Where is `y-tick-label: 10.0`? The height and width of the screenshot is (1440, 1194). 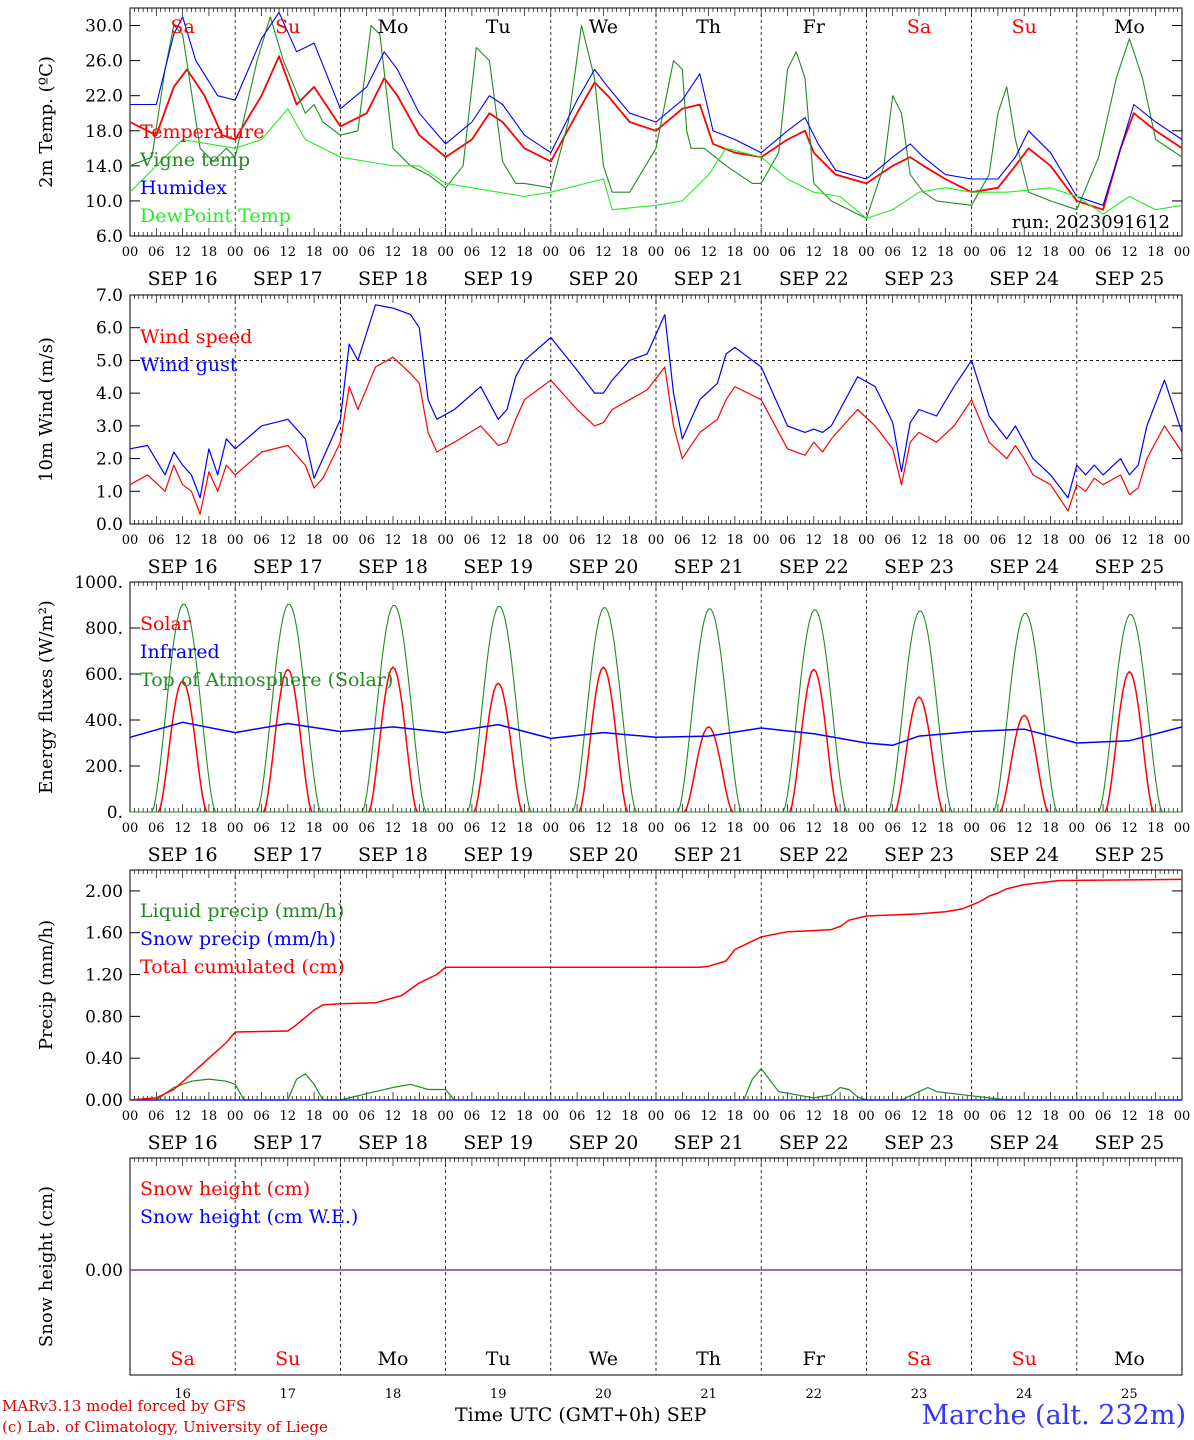 y-tick-label: 10.0 is located at coordinates (104, 202).